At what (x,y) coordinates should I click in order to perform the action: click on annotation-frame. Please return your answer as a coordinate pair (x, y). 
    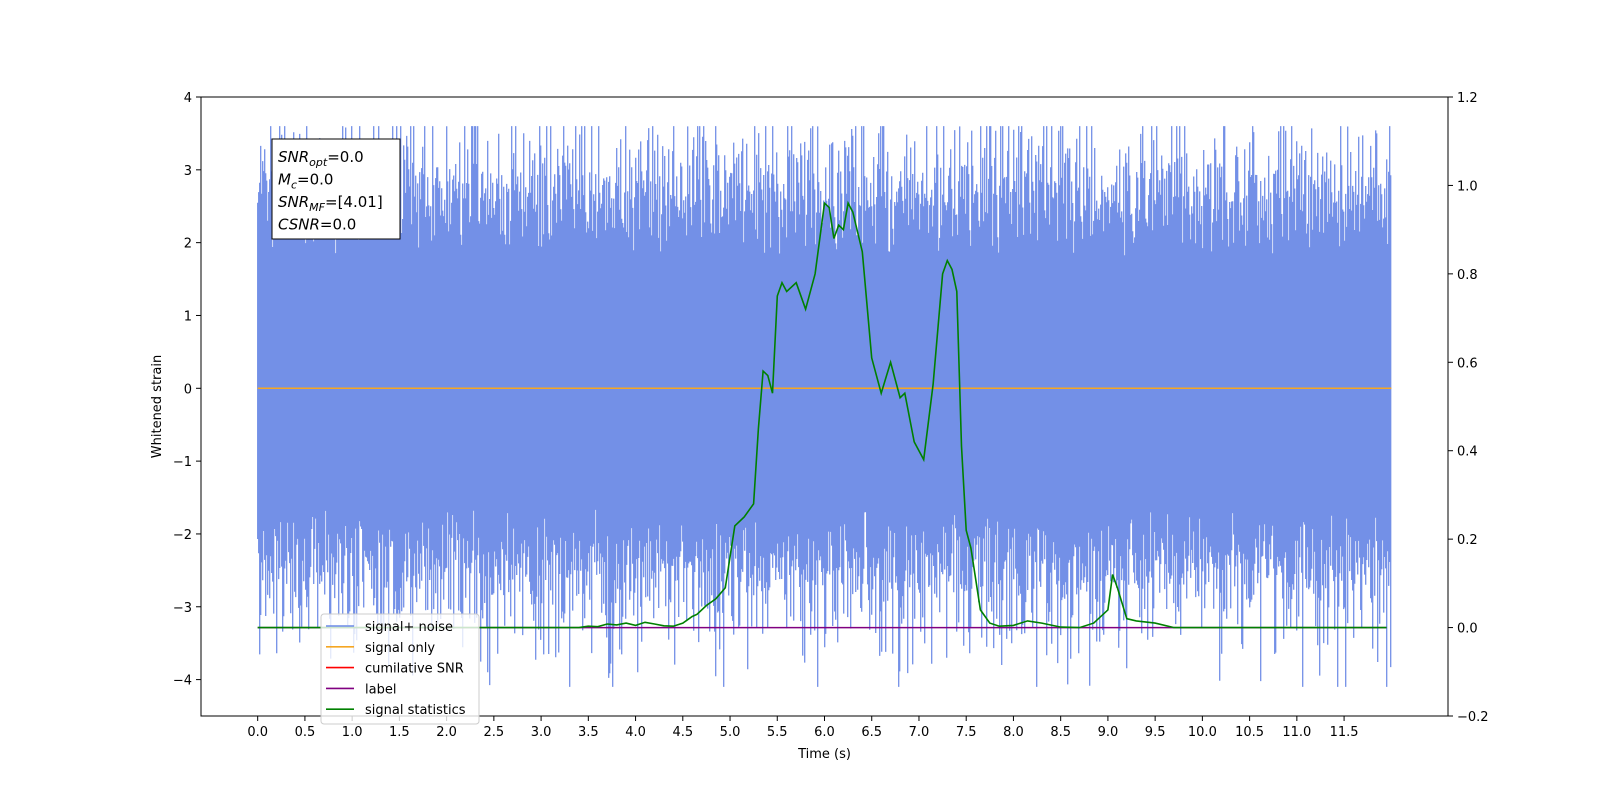
    Looking at the image, I should click on (336, 189).